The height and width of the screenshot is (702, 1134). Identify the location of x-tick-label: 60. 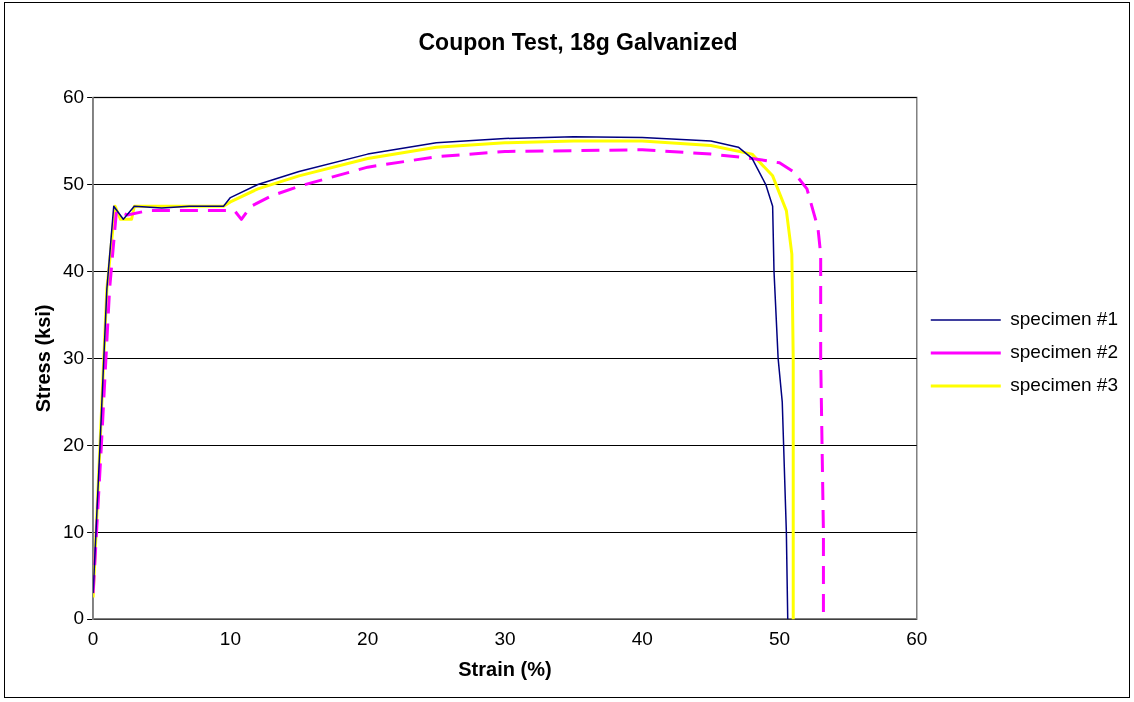
(917, 638).